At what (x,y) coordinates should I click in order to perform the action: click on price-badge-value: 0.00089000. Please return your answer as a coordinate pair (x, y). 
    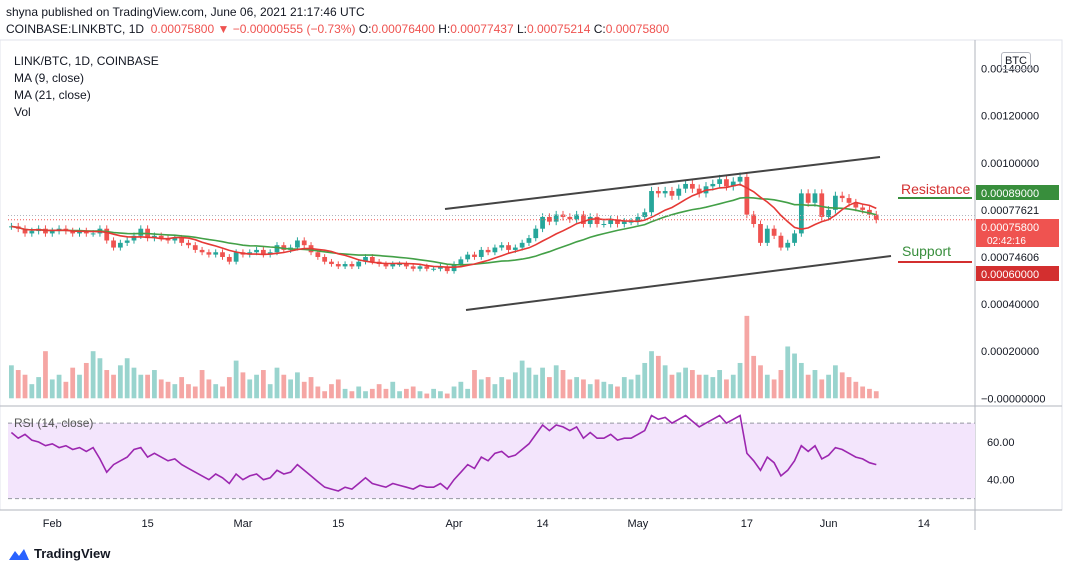
    Looking at the image, I should click on (1010, 194).